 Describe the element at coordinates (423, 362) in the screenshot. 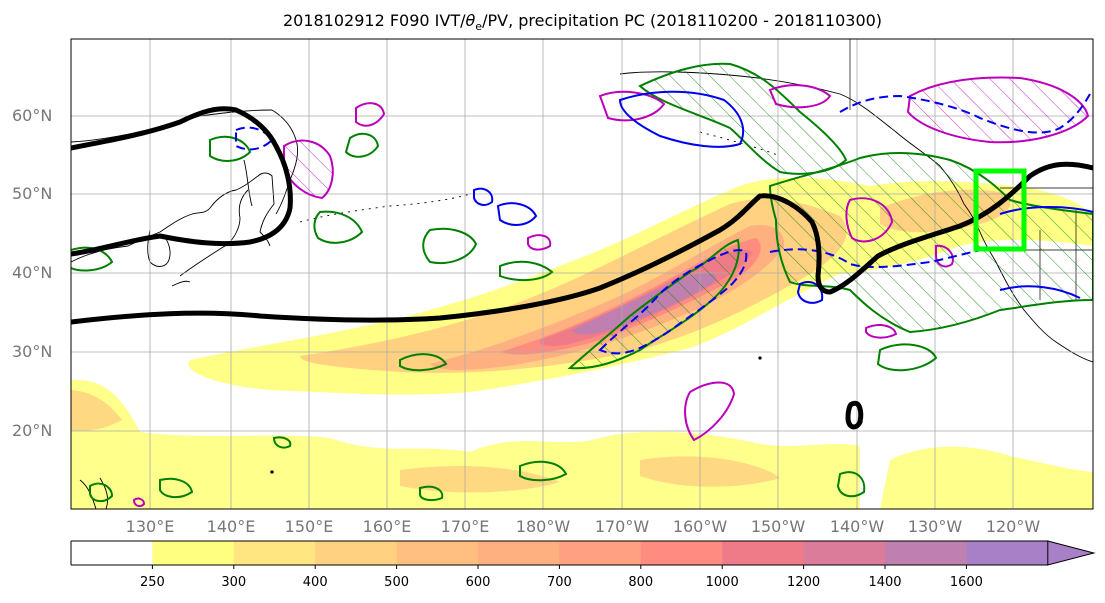

I see `green-contour-h` at that location.